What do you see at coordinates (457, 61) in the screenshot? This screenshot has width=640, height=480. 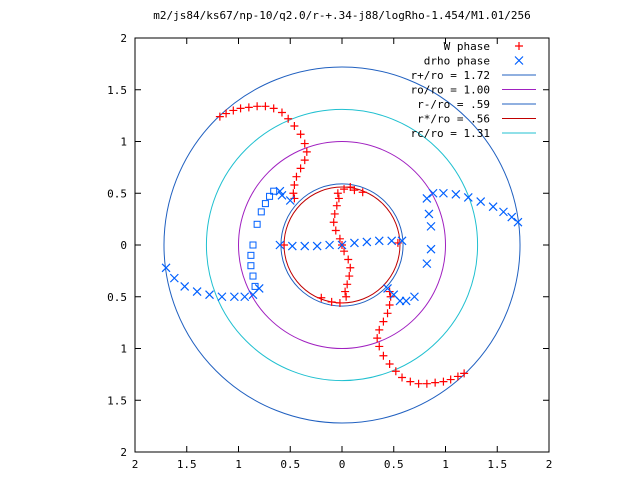 I see `legend-label-1: drho phase` at bounding box center [457, 61].